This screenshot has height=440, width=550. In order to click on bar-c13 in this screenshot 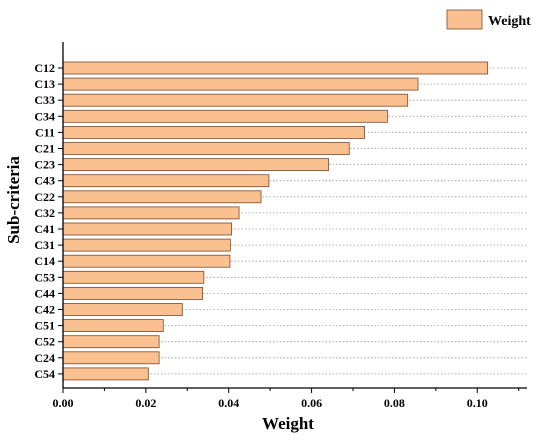, I will do `click(240, 84)`.